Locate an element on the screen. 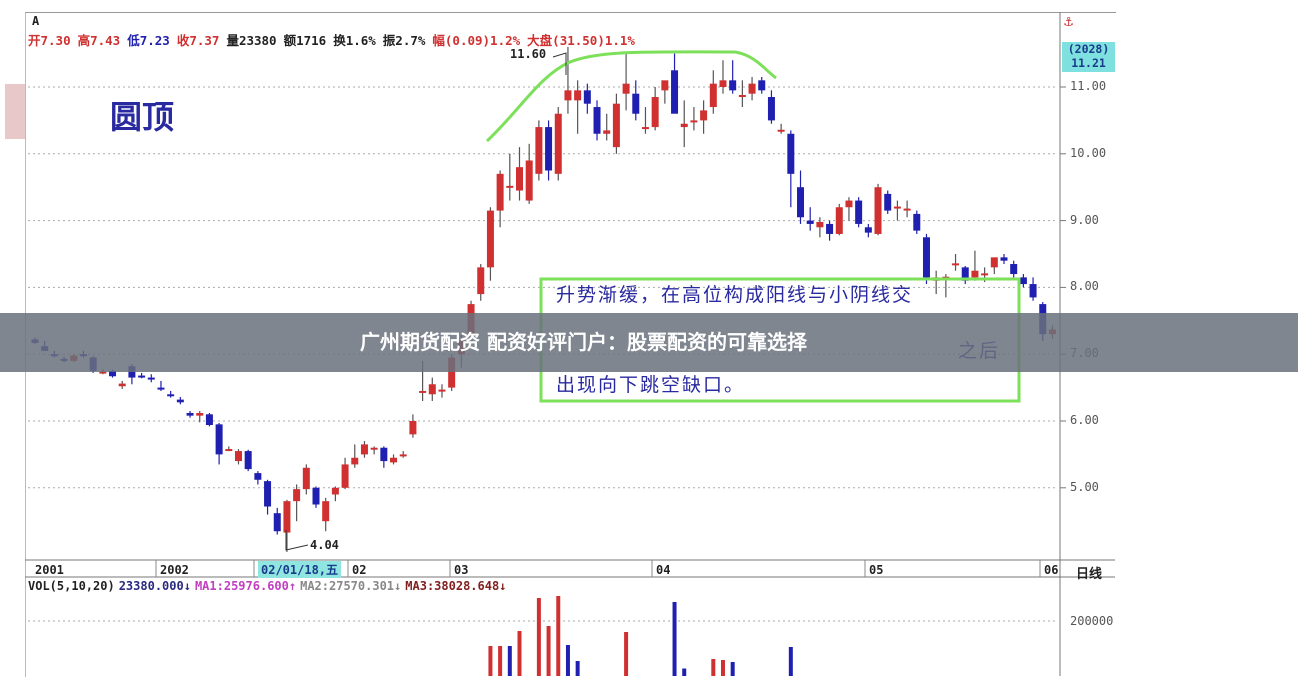 The height and width of the screenshot is (686, 1298). cursor-count: (2028) is located at coordinates (1088, 49).